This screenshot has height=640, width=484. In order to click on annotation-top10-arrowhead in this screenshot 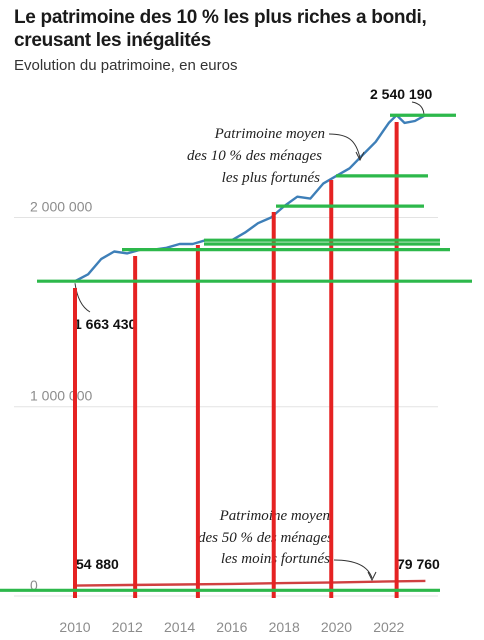, I will do `click(360, 156)`.